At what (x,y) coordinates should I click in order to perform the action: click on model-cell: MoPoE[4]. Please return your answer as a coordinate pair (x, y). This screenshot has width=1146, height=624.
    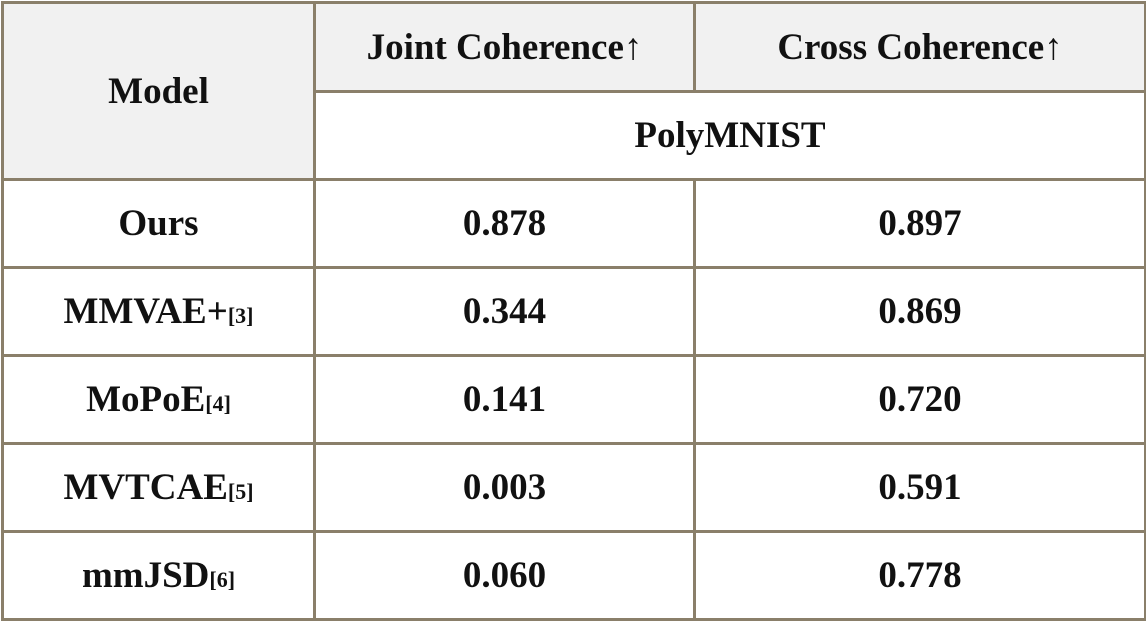
    Looking at the image, I should click on (158, 399).